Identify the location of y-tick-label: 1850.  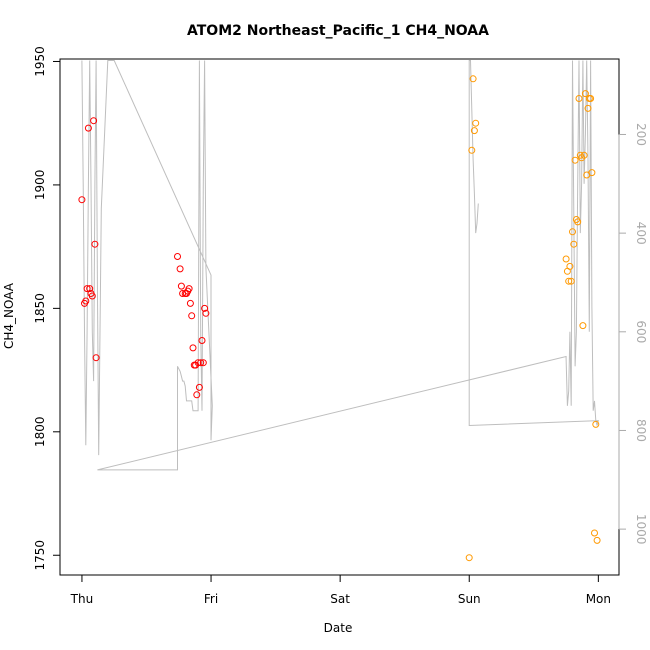
(40, 308).